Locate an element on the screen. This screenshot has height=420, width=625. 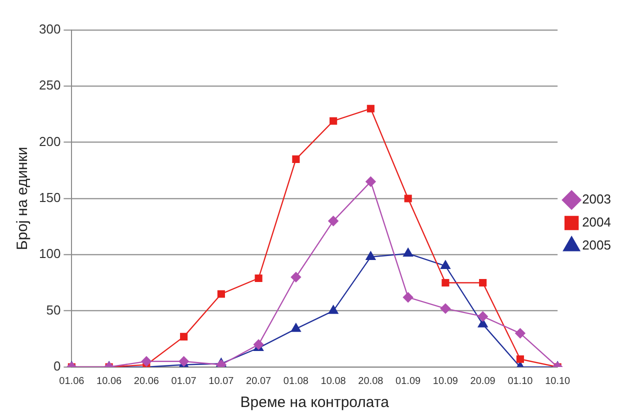
x-tick-label: 20.08 is located at coordinates (371, 381).